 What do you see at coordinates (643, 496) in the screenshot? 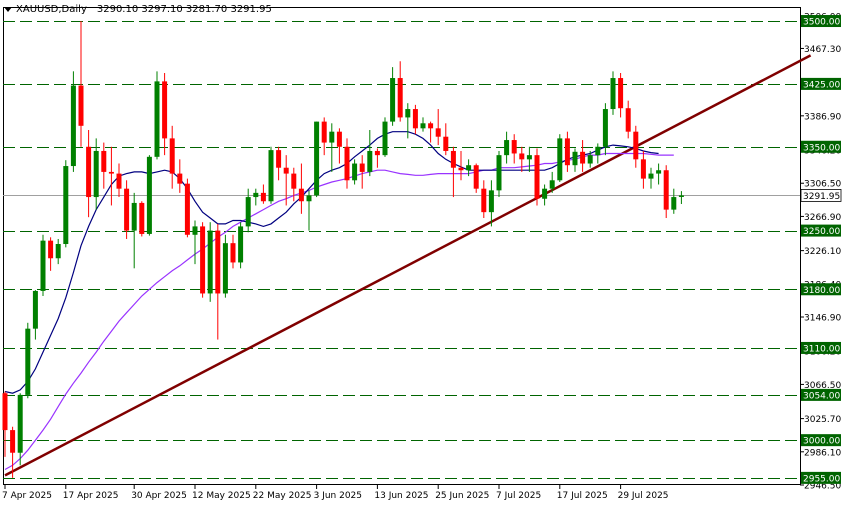
I see `x-tick-label: 29 Jul 2025` at bounding box center [643, 496].